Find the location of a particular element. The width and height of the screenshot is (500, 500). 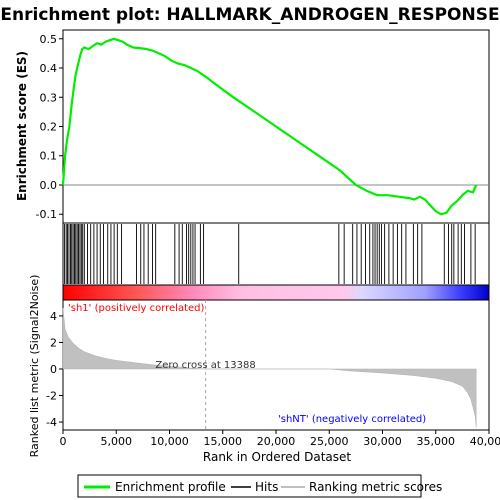

hits-panel is located at coordinates (276, 254).